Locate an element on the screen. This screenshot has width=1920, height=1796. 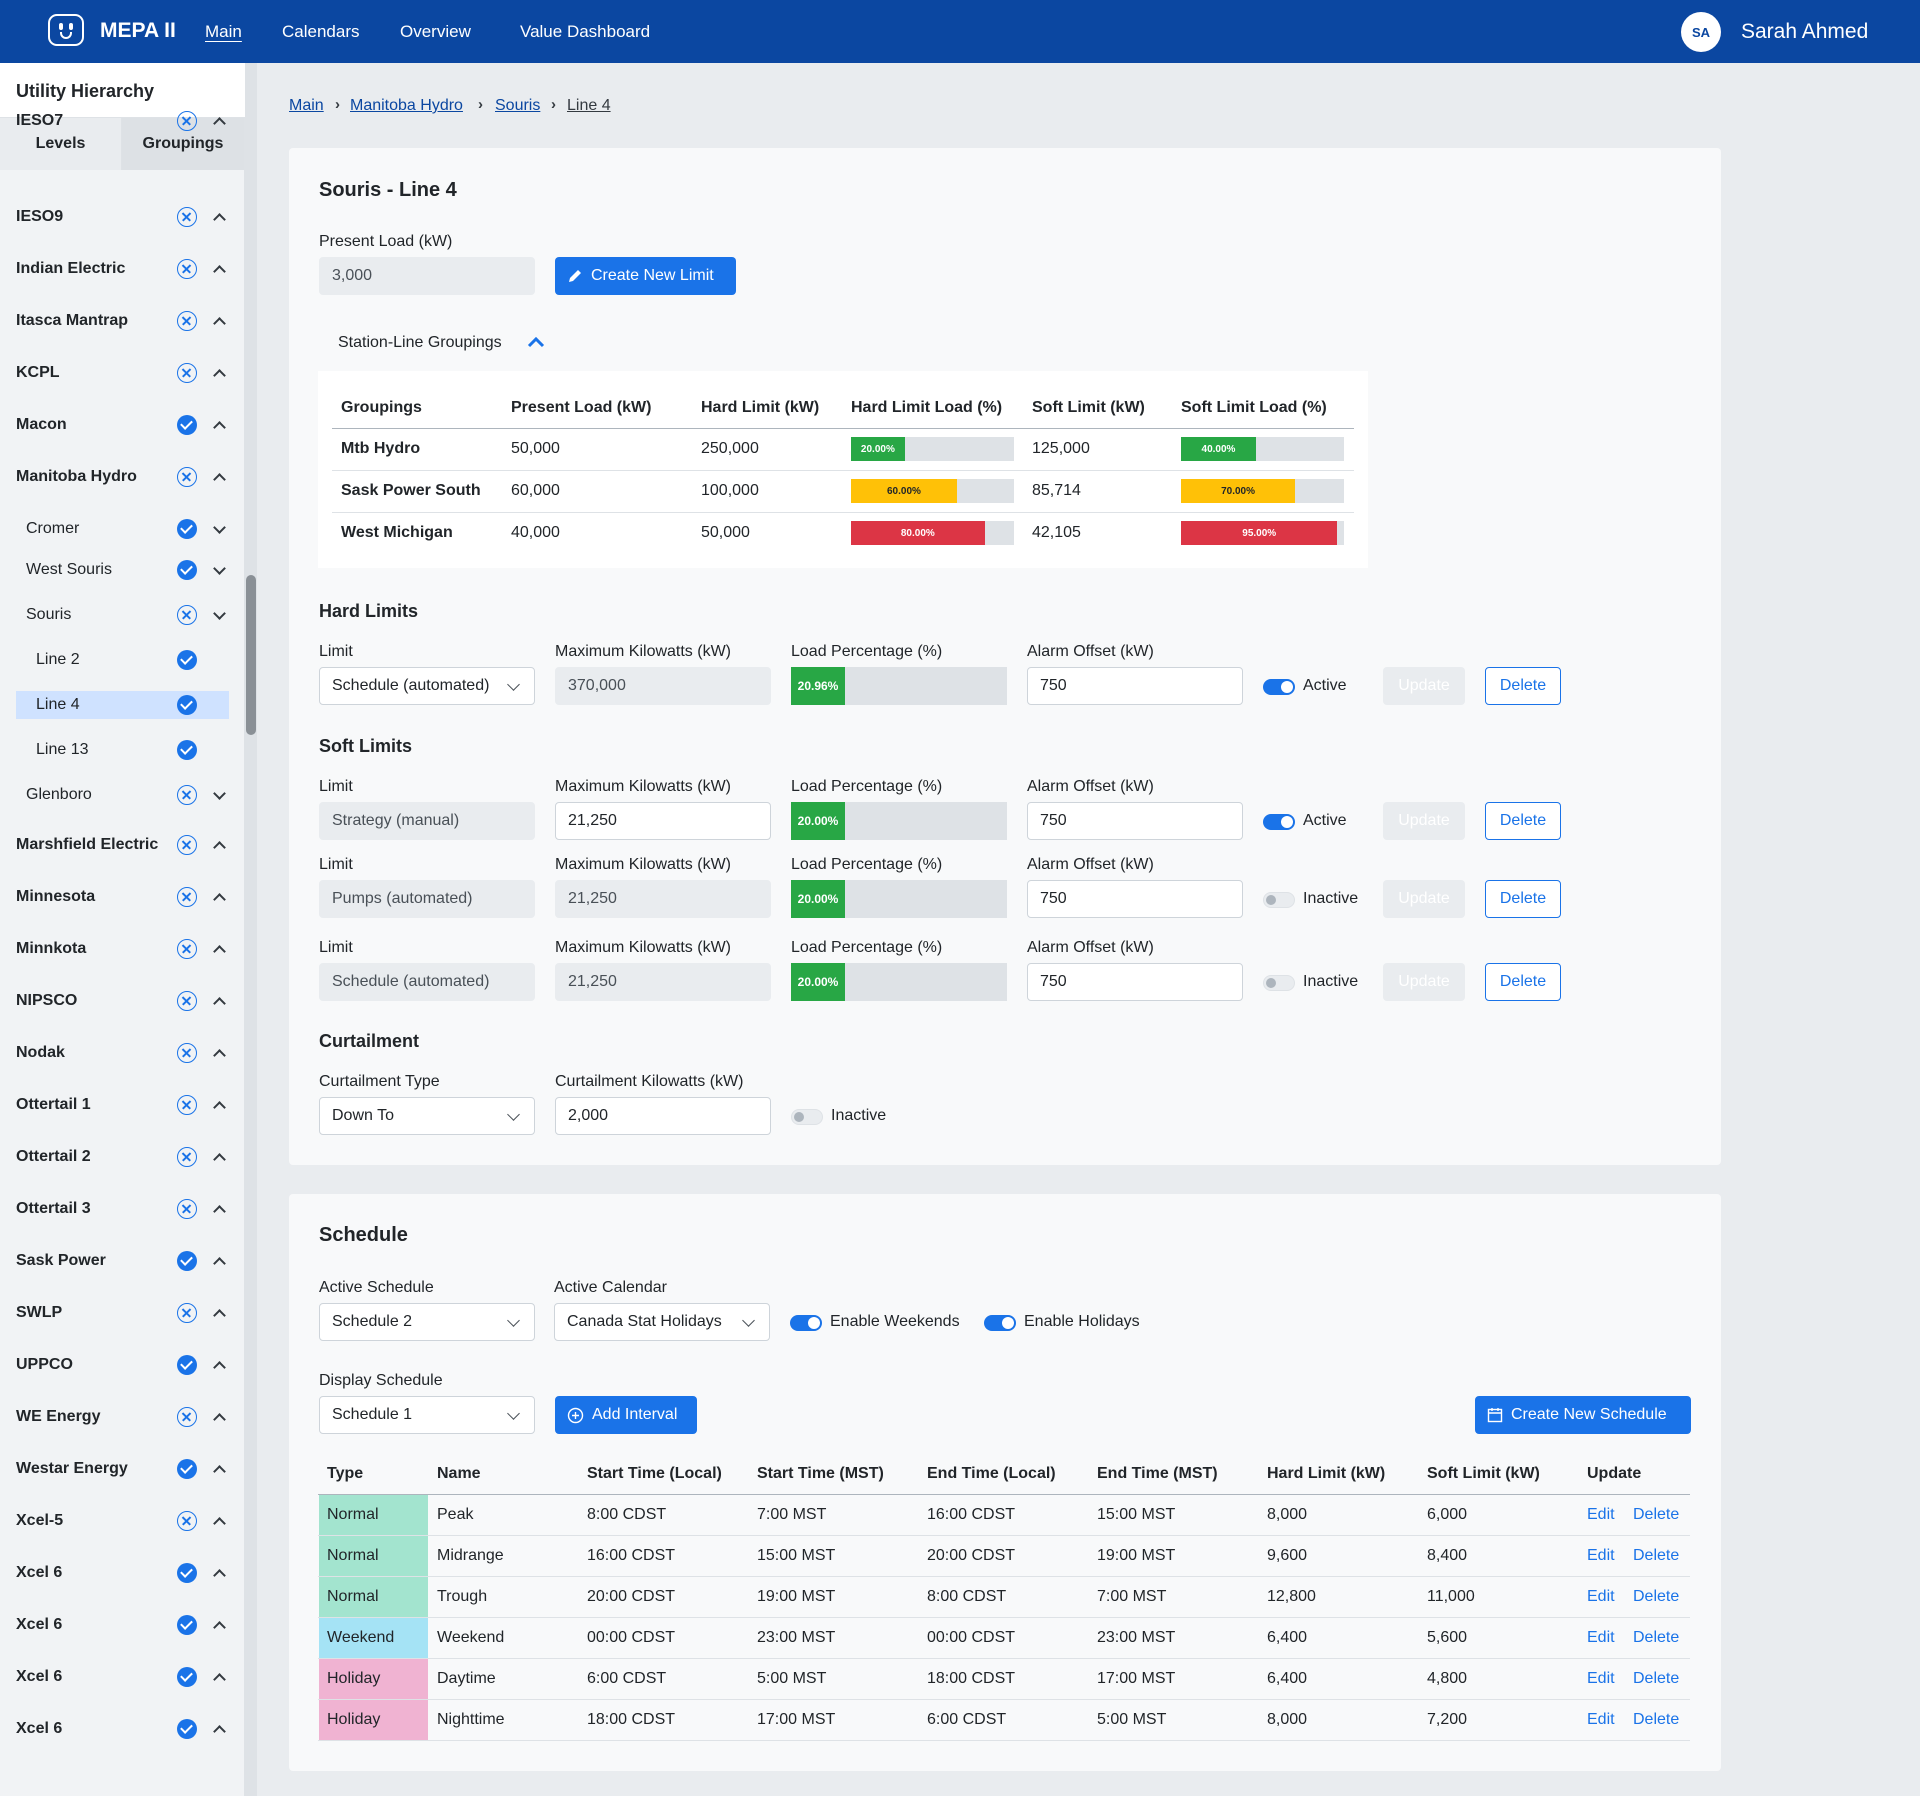
nav-overview: Overview is located at coordinates (435, 31).